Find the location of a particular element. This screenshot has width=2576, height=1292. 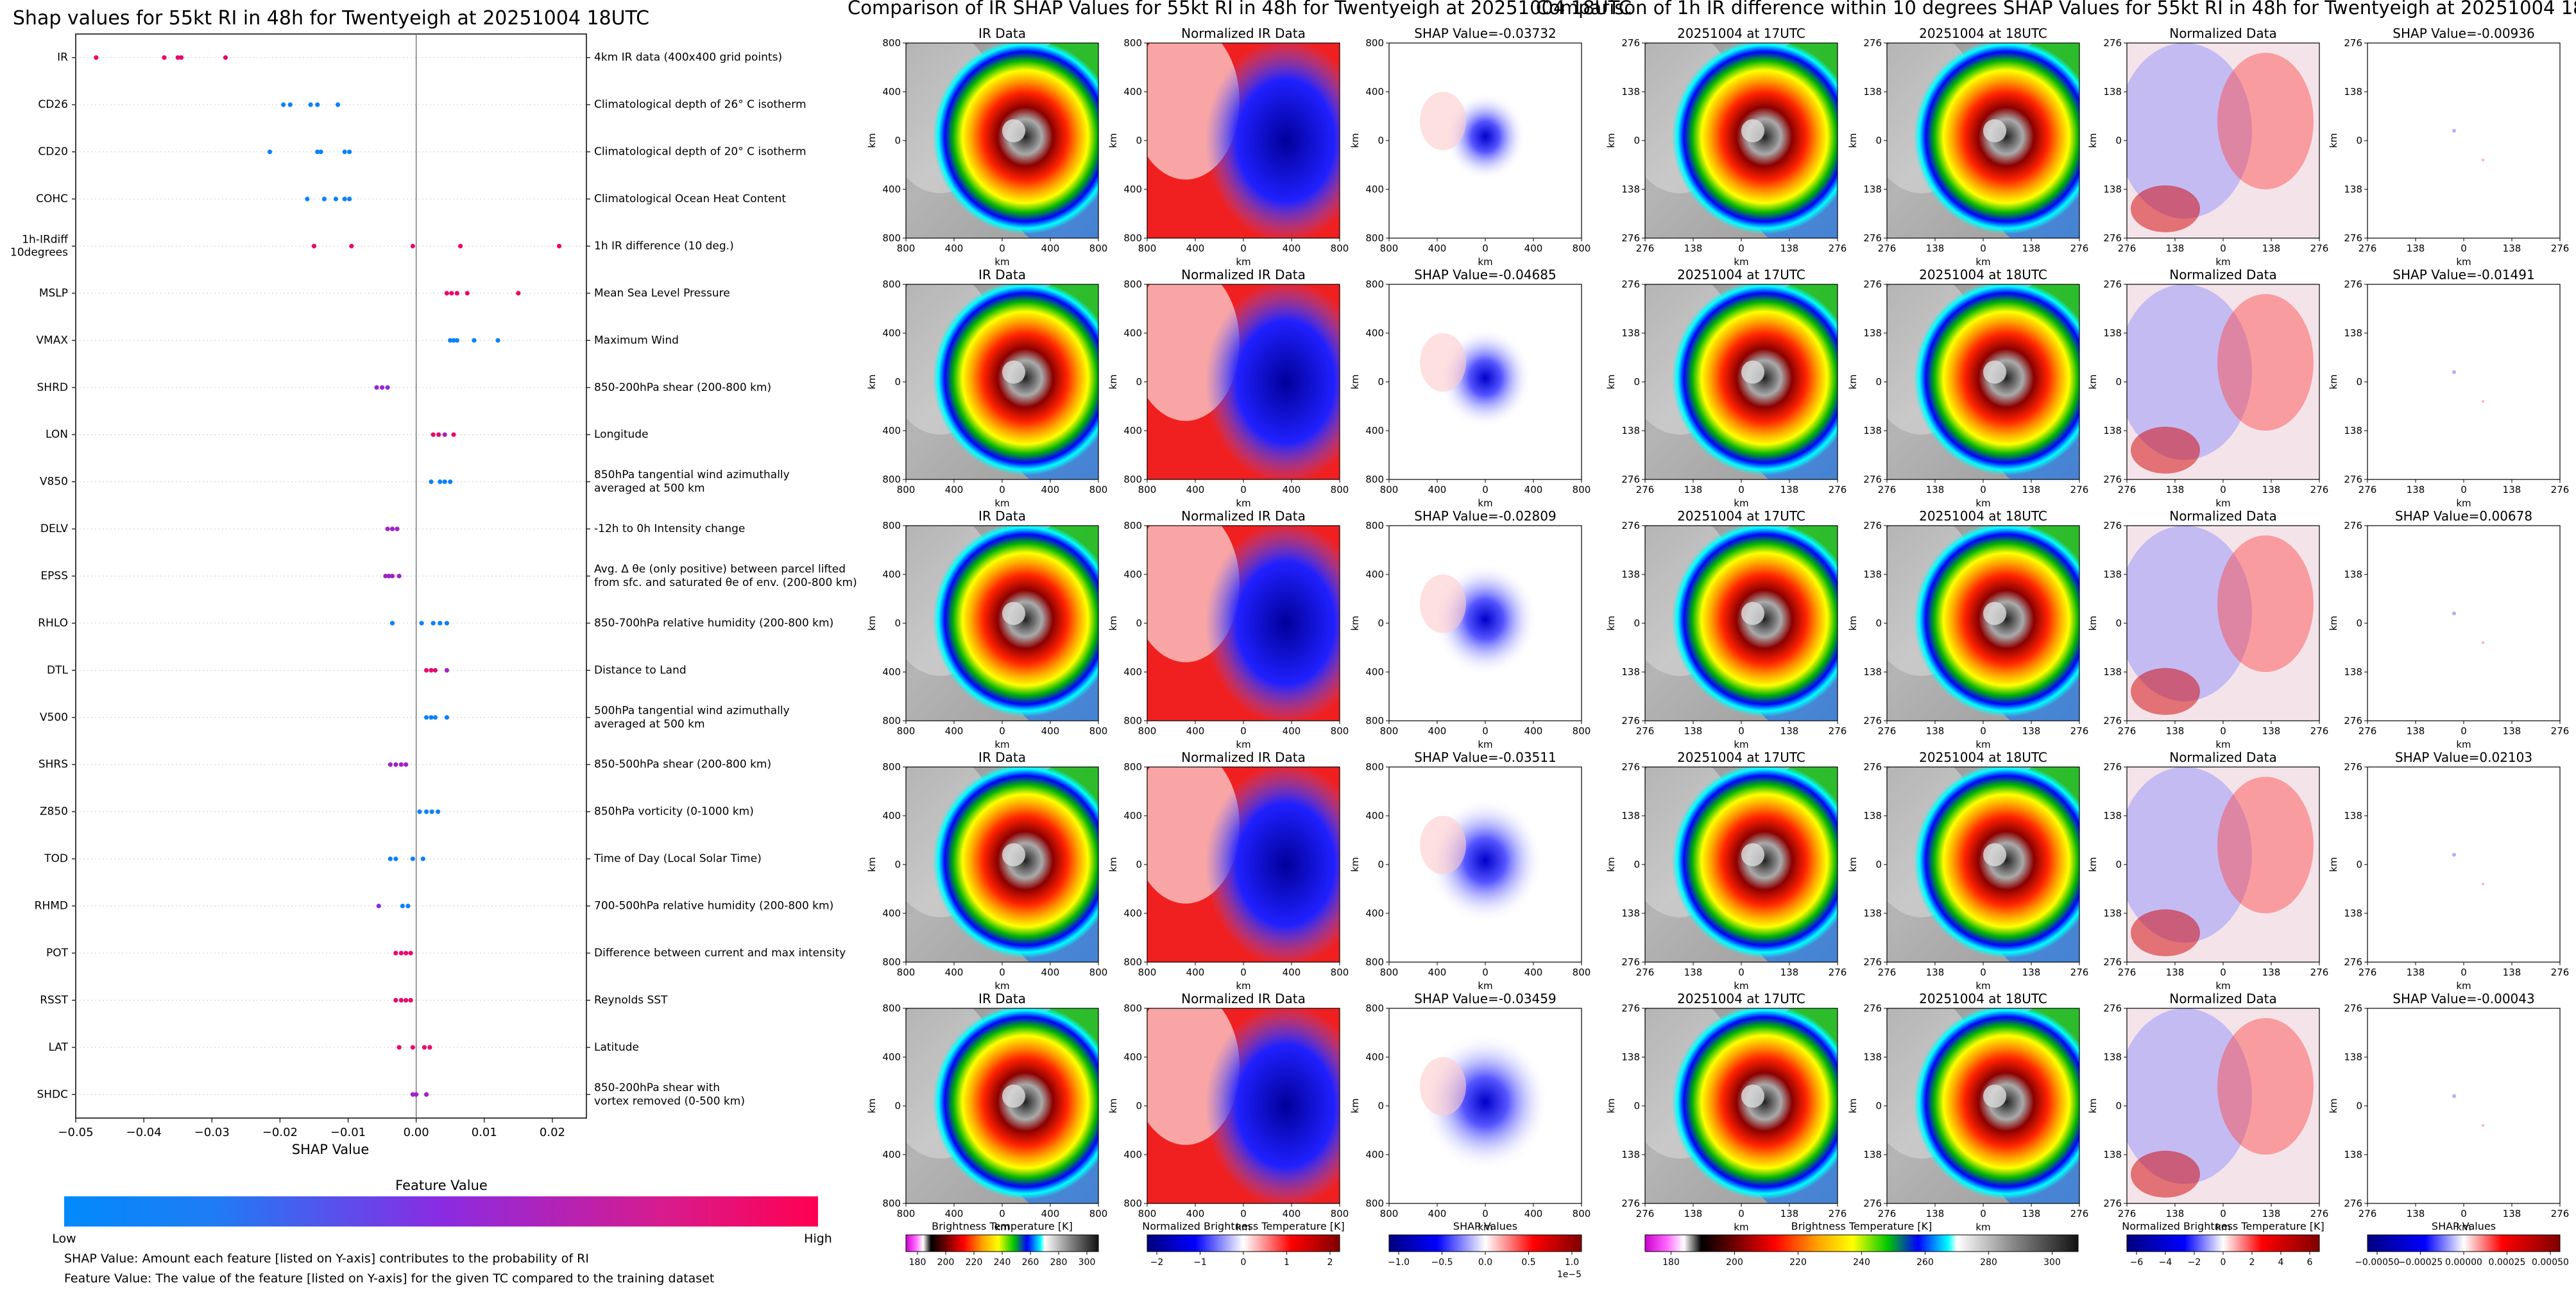

panel-title: 20251004 at 17UTC is located at coordinates (1741, 516).